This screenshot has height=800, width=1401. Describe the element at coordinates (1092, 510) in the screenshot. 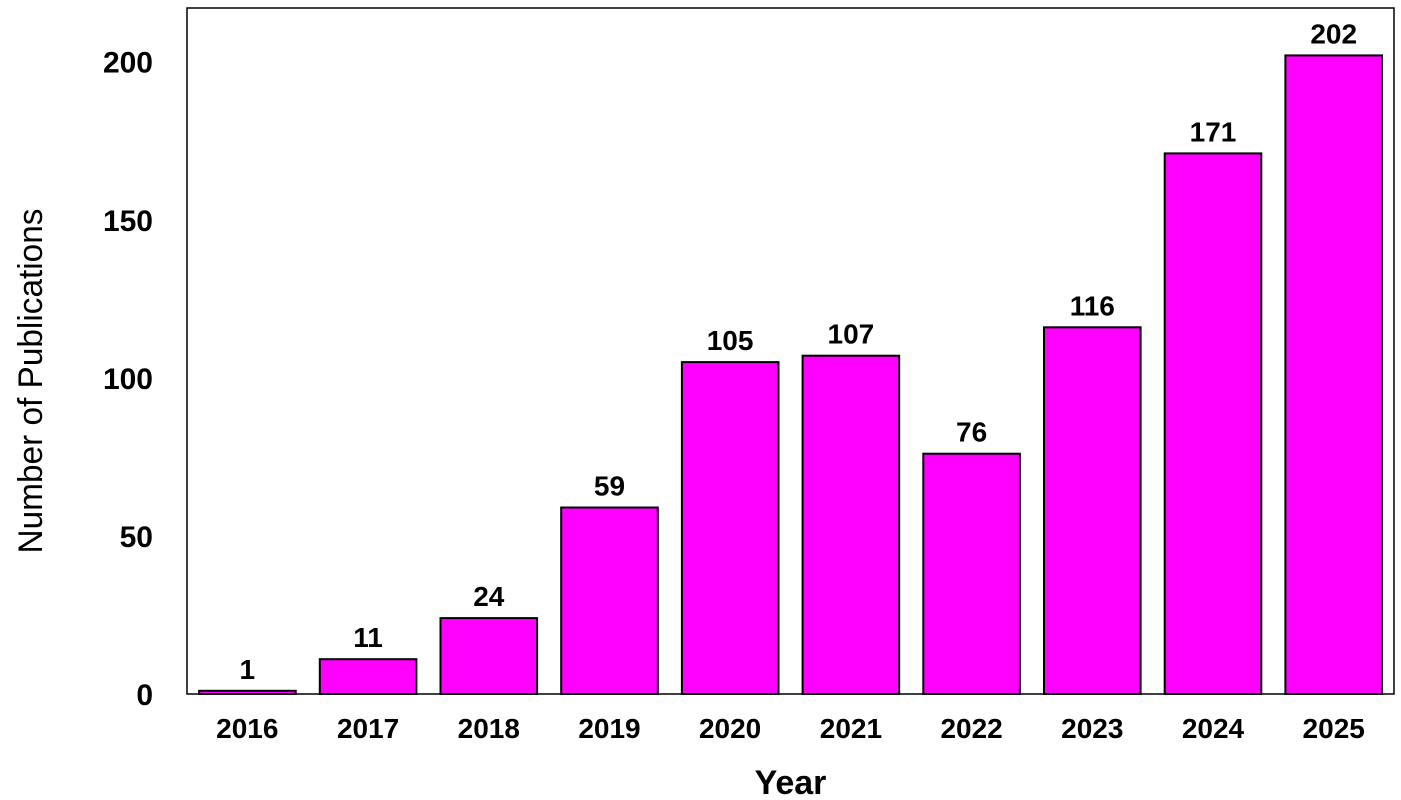

I see `bar-2023` at that location.